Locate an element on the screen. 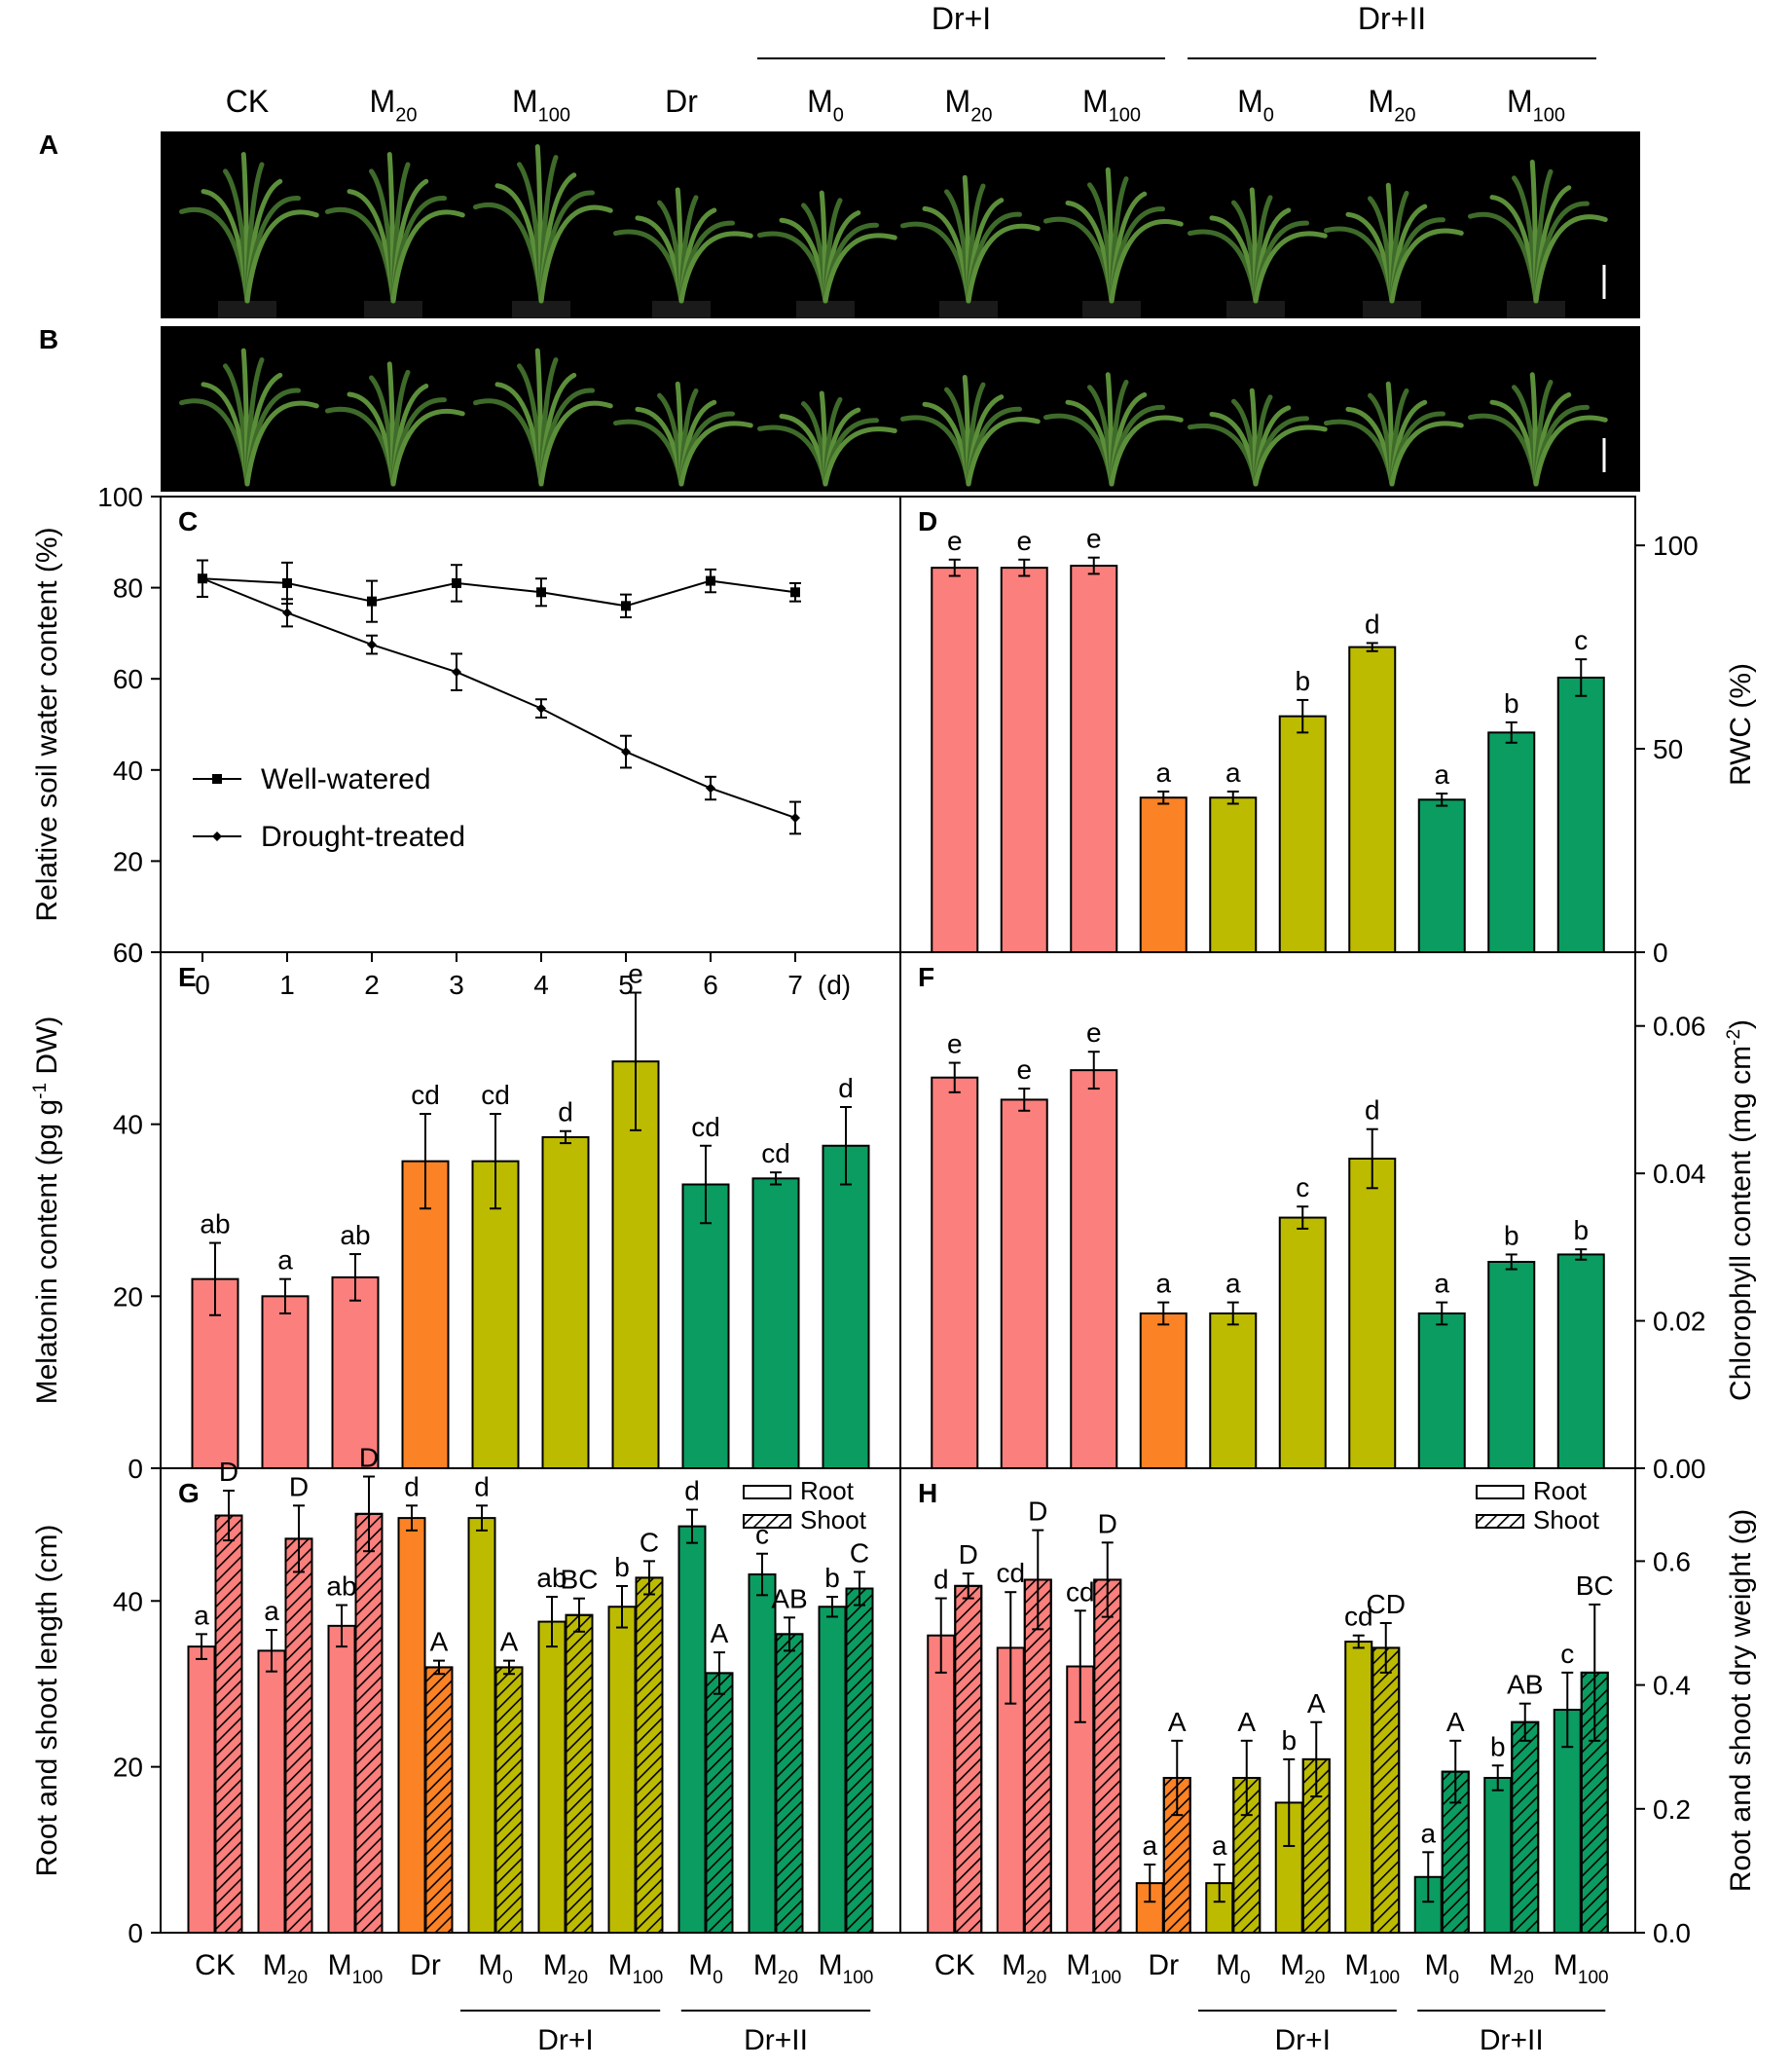  x-tick-label-DrI_M0-sub: 0 is located at coordinates (507, 1978).